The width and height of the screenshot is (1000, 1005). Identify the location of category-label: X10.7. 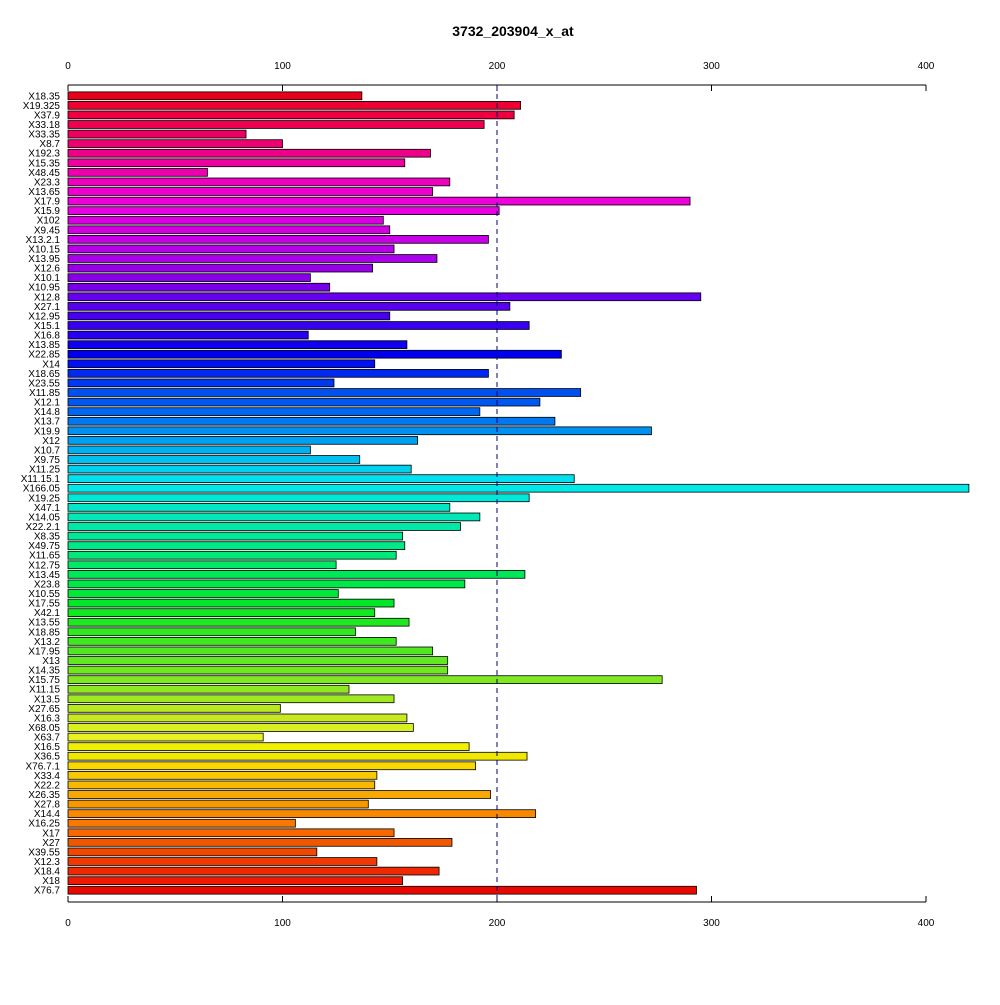
(47, 450).